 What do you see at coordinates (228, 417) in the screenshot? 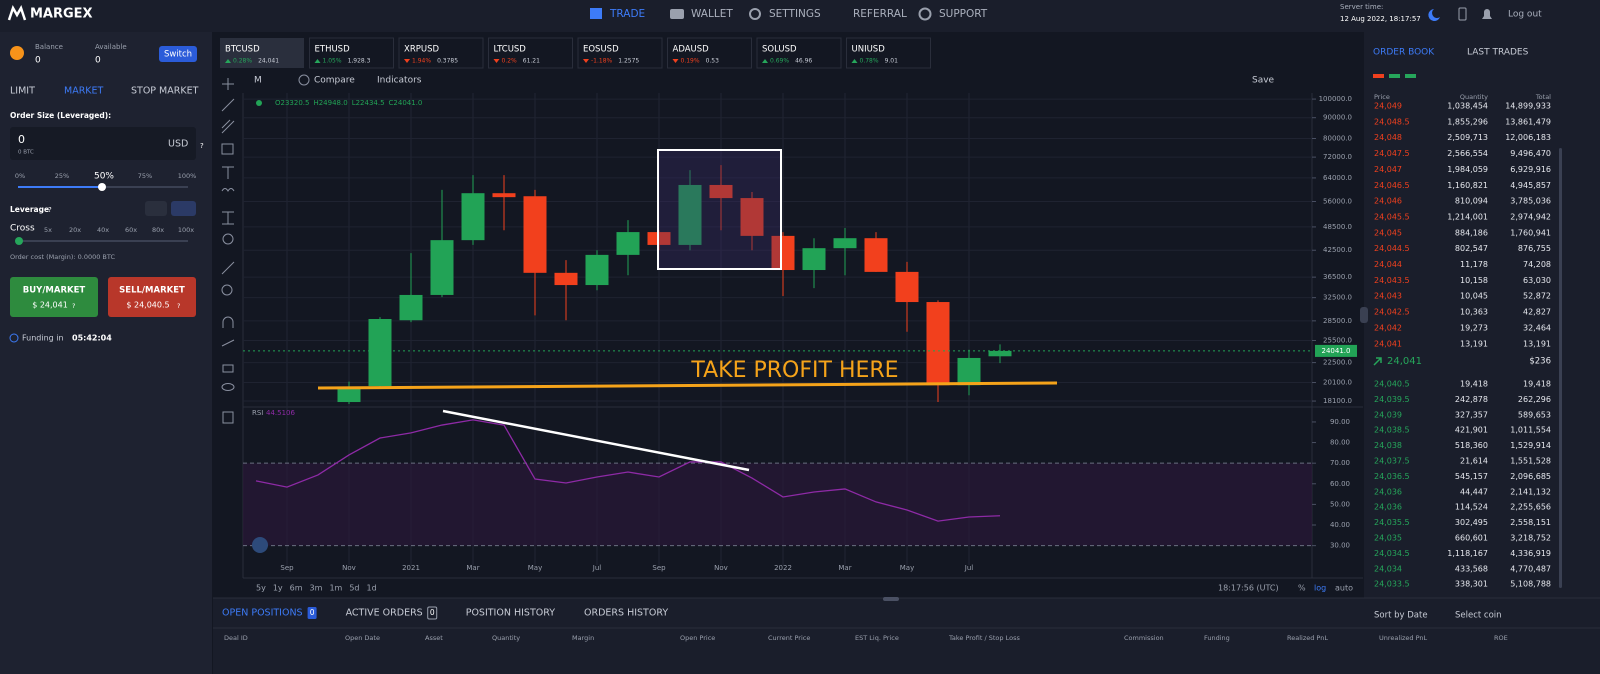
I see `delete-tool` at bounding box center [228, 417].